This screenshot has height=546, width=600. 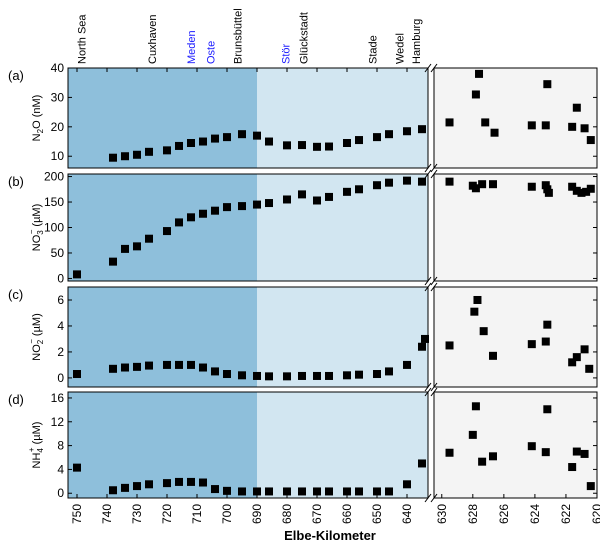 I want to click on place-label: Meden, so click(x=192, y=47).